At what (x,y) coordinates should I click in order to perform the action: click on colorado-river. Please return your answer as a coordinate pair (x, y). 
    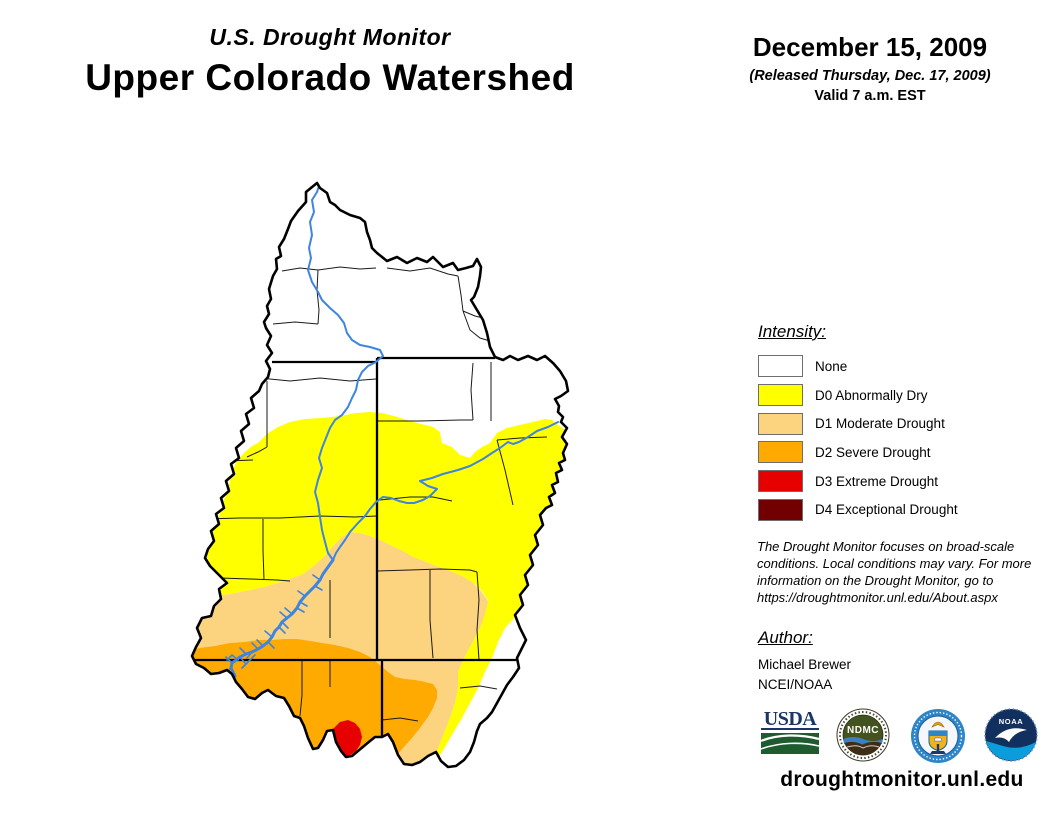
    Looking at the image, I should click on (445, 491).